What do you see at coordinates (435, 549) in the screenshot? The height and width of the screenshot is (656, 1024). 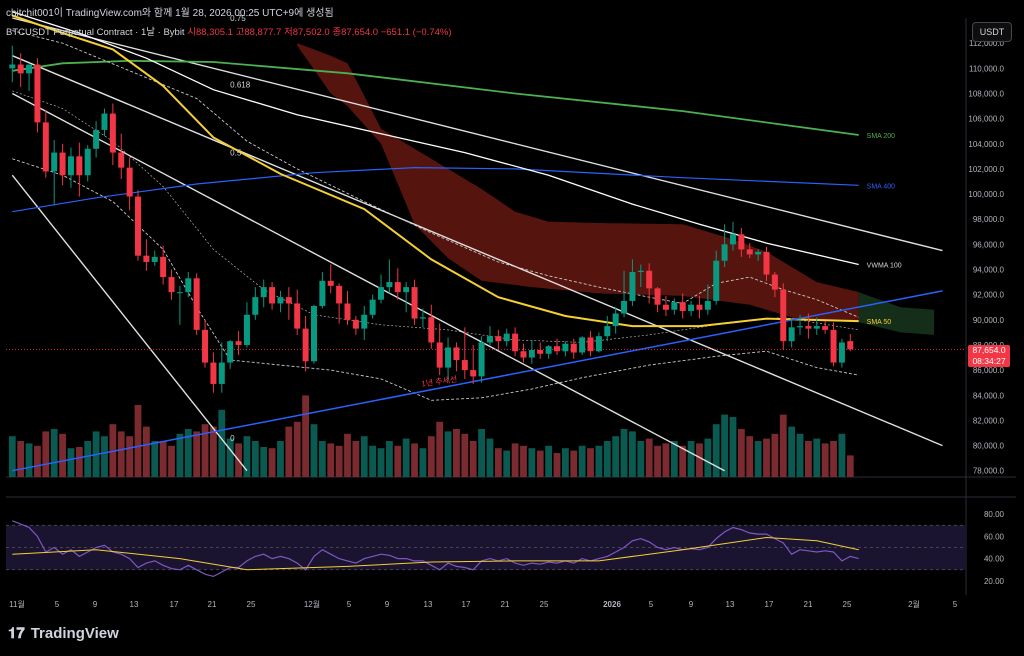 I see `rsi-line` at bounding box center [435, 549].